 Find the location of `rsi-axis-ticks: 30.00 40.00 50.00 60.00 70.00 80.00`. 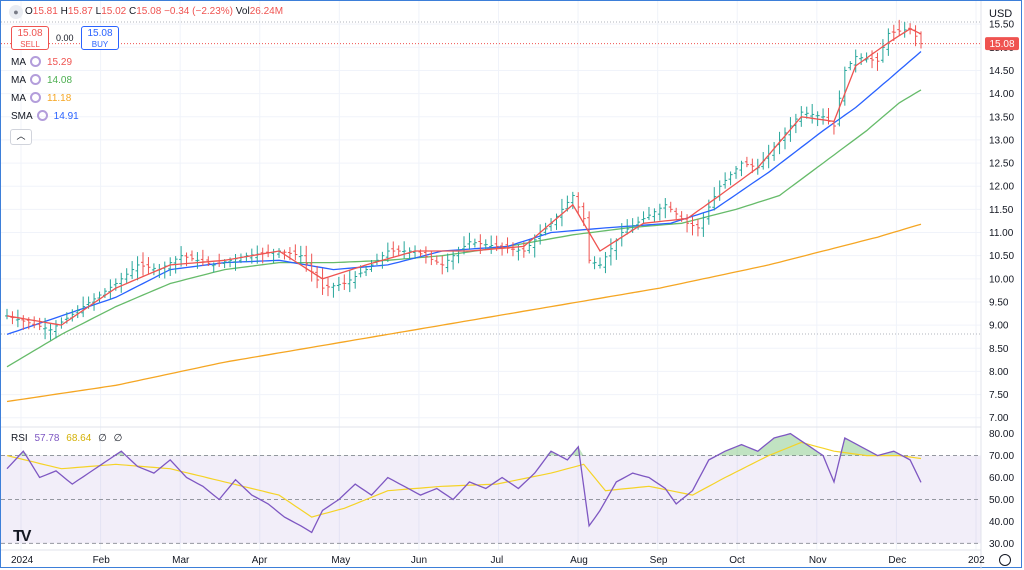

rsi-axis-ticks: 30.00 40.00 50.00 60.00 70.00 80.00 is located at coordinates (1001, 489).